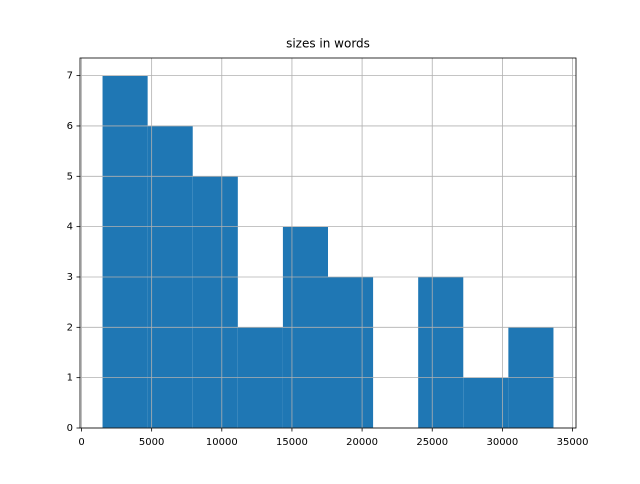 The height and width of the screenshot is (484, 640). I want to click on x-tick-label: 15000, so click(292, 442).